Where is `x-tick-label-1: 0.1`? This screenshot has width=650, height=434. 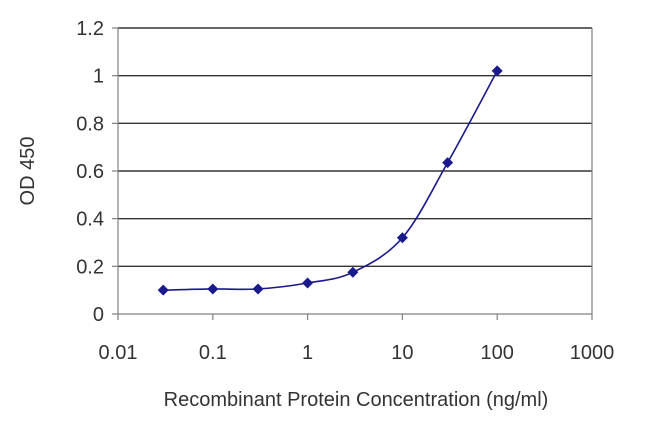
x-tick-label-1: 0.1 is located at coordinates (213, 353).